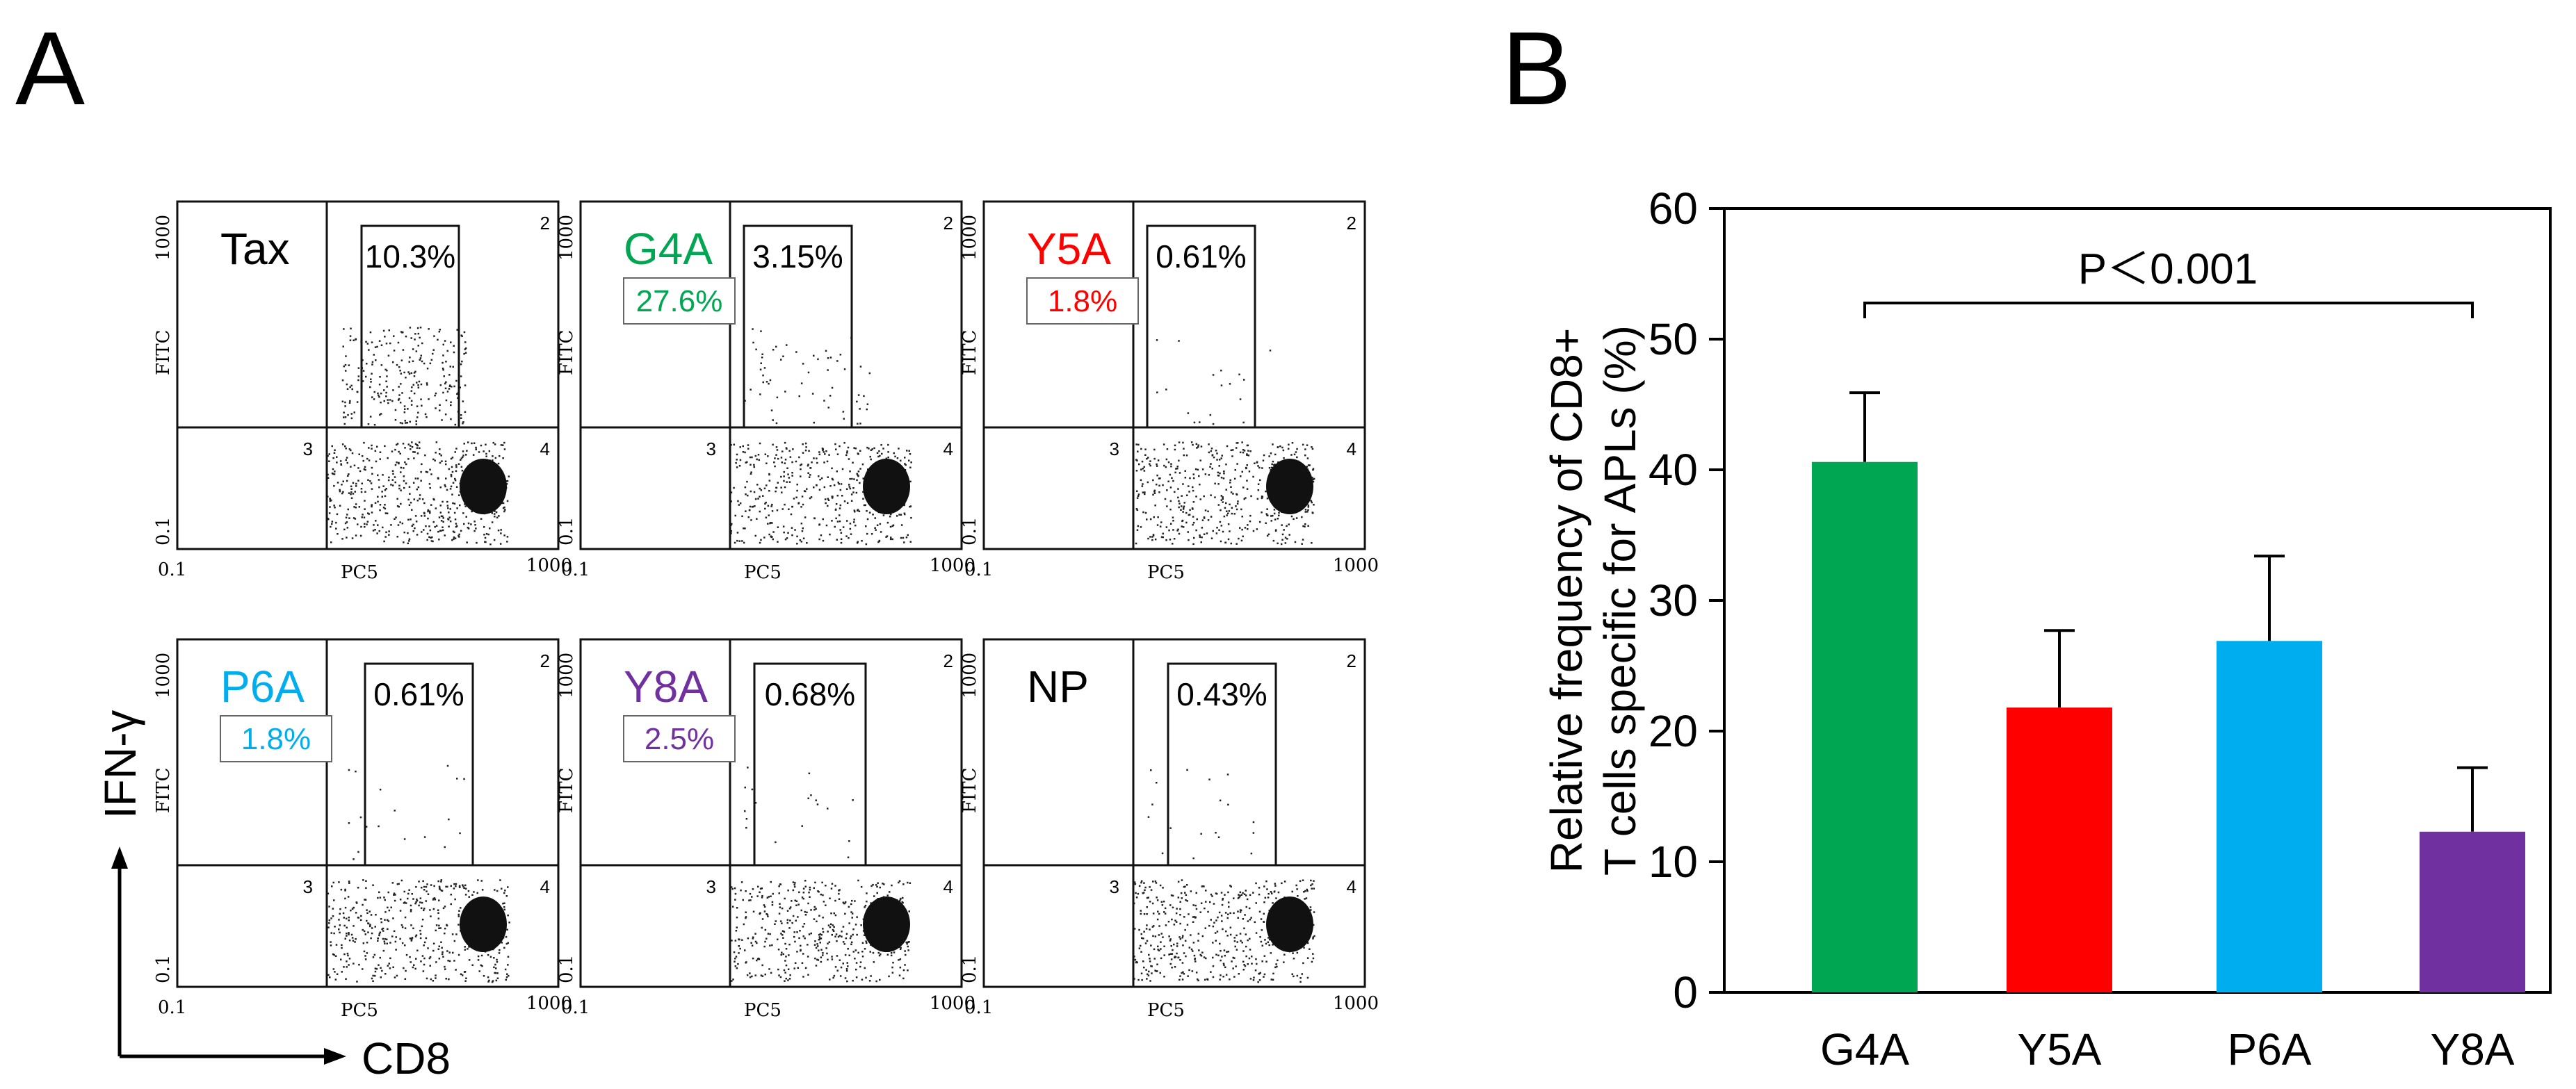 The height and width of the screenshot is (1089, 2576). I want to click on y-arrow-head-icon, so click(119, 857).